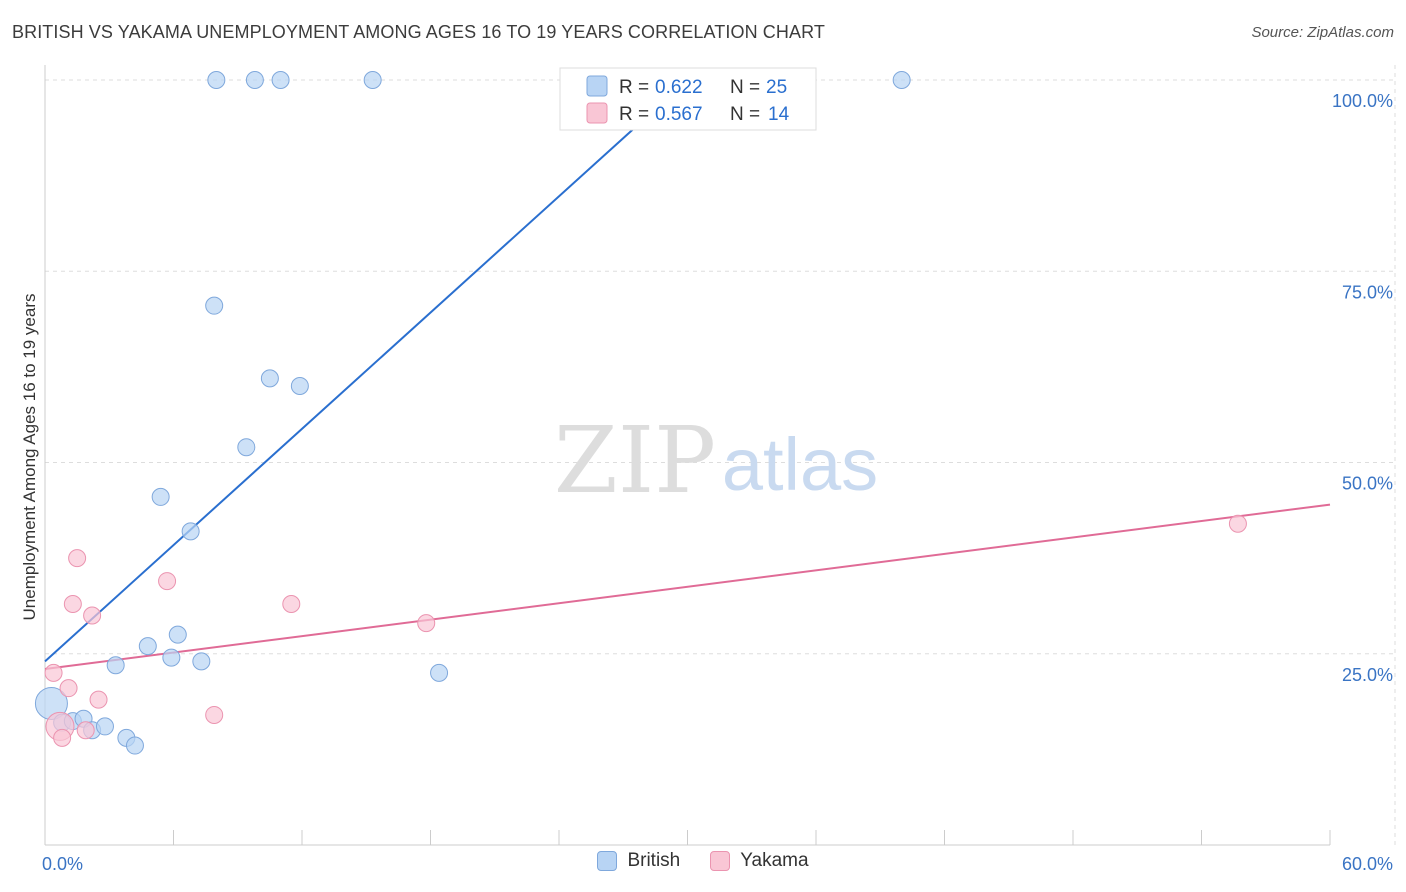  I want to click on y-axis-label: Unemployment Among Ages 16 to 19 years, so click(29, 457).